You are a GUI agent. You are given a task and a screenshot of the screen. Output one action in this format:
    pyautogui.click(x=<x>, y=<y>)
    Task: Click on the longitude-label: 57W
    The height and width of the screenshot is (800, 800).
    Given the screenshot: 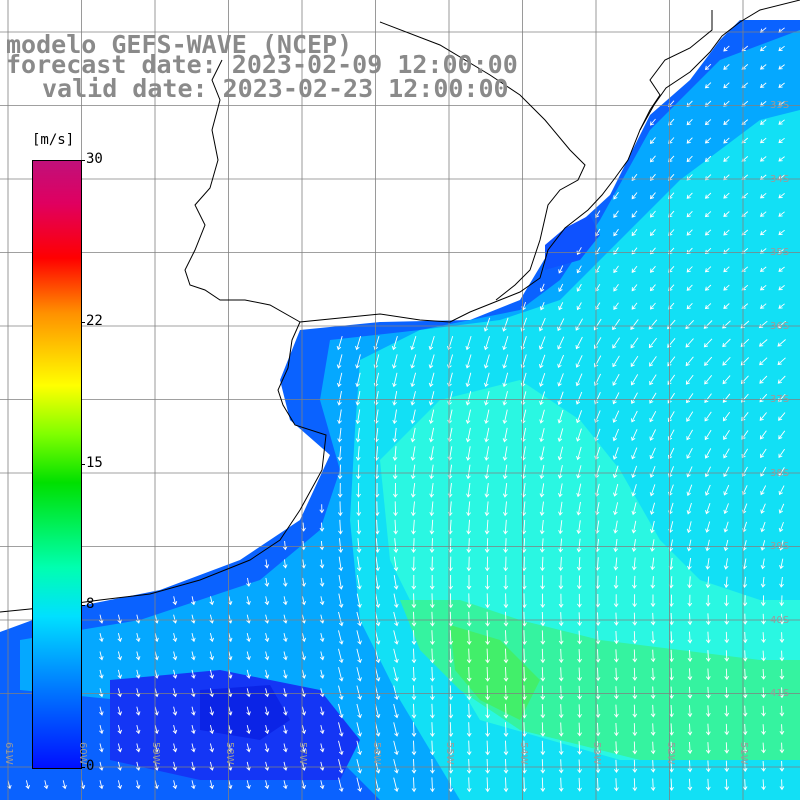 What is the action you would take?
    pyautogui.click(x=302, y=753)
    